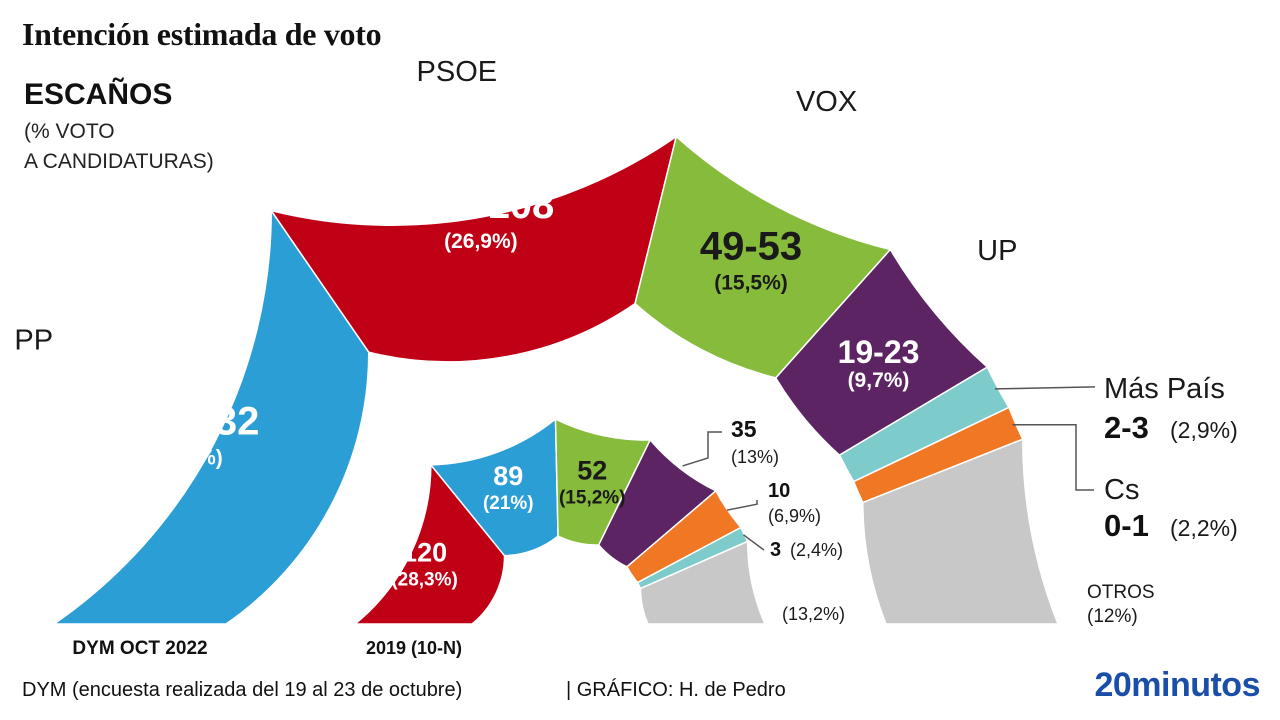  Describe the element at coordinates (508, 503) in the screenshot. I see `n2019-pct-pp: (21%)` at that location.